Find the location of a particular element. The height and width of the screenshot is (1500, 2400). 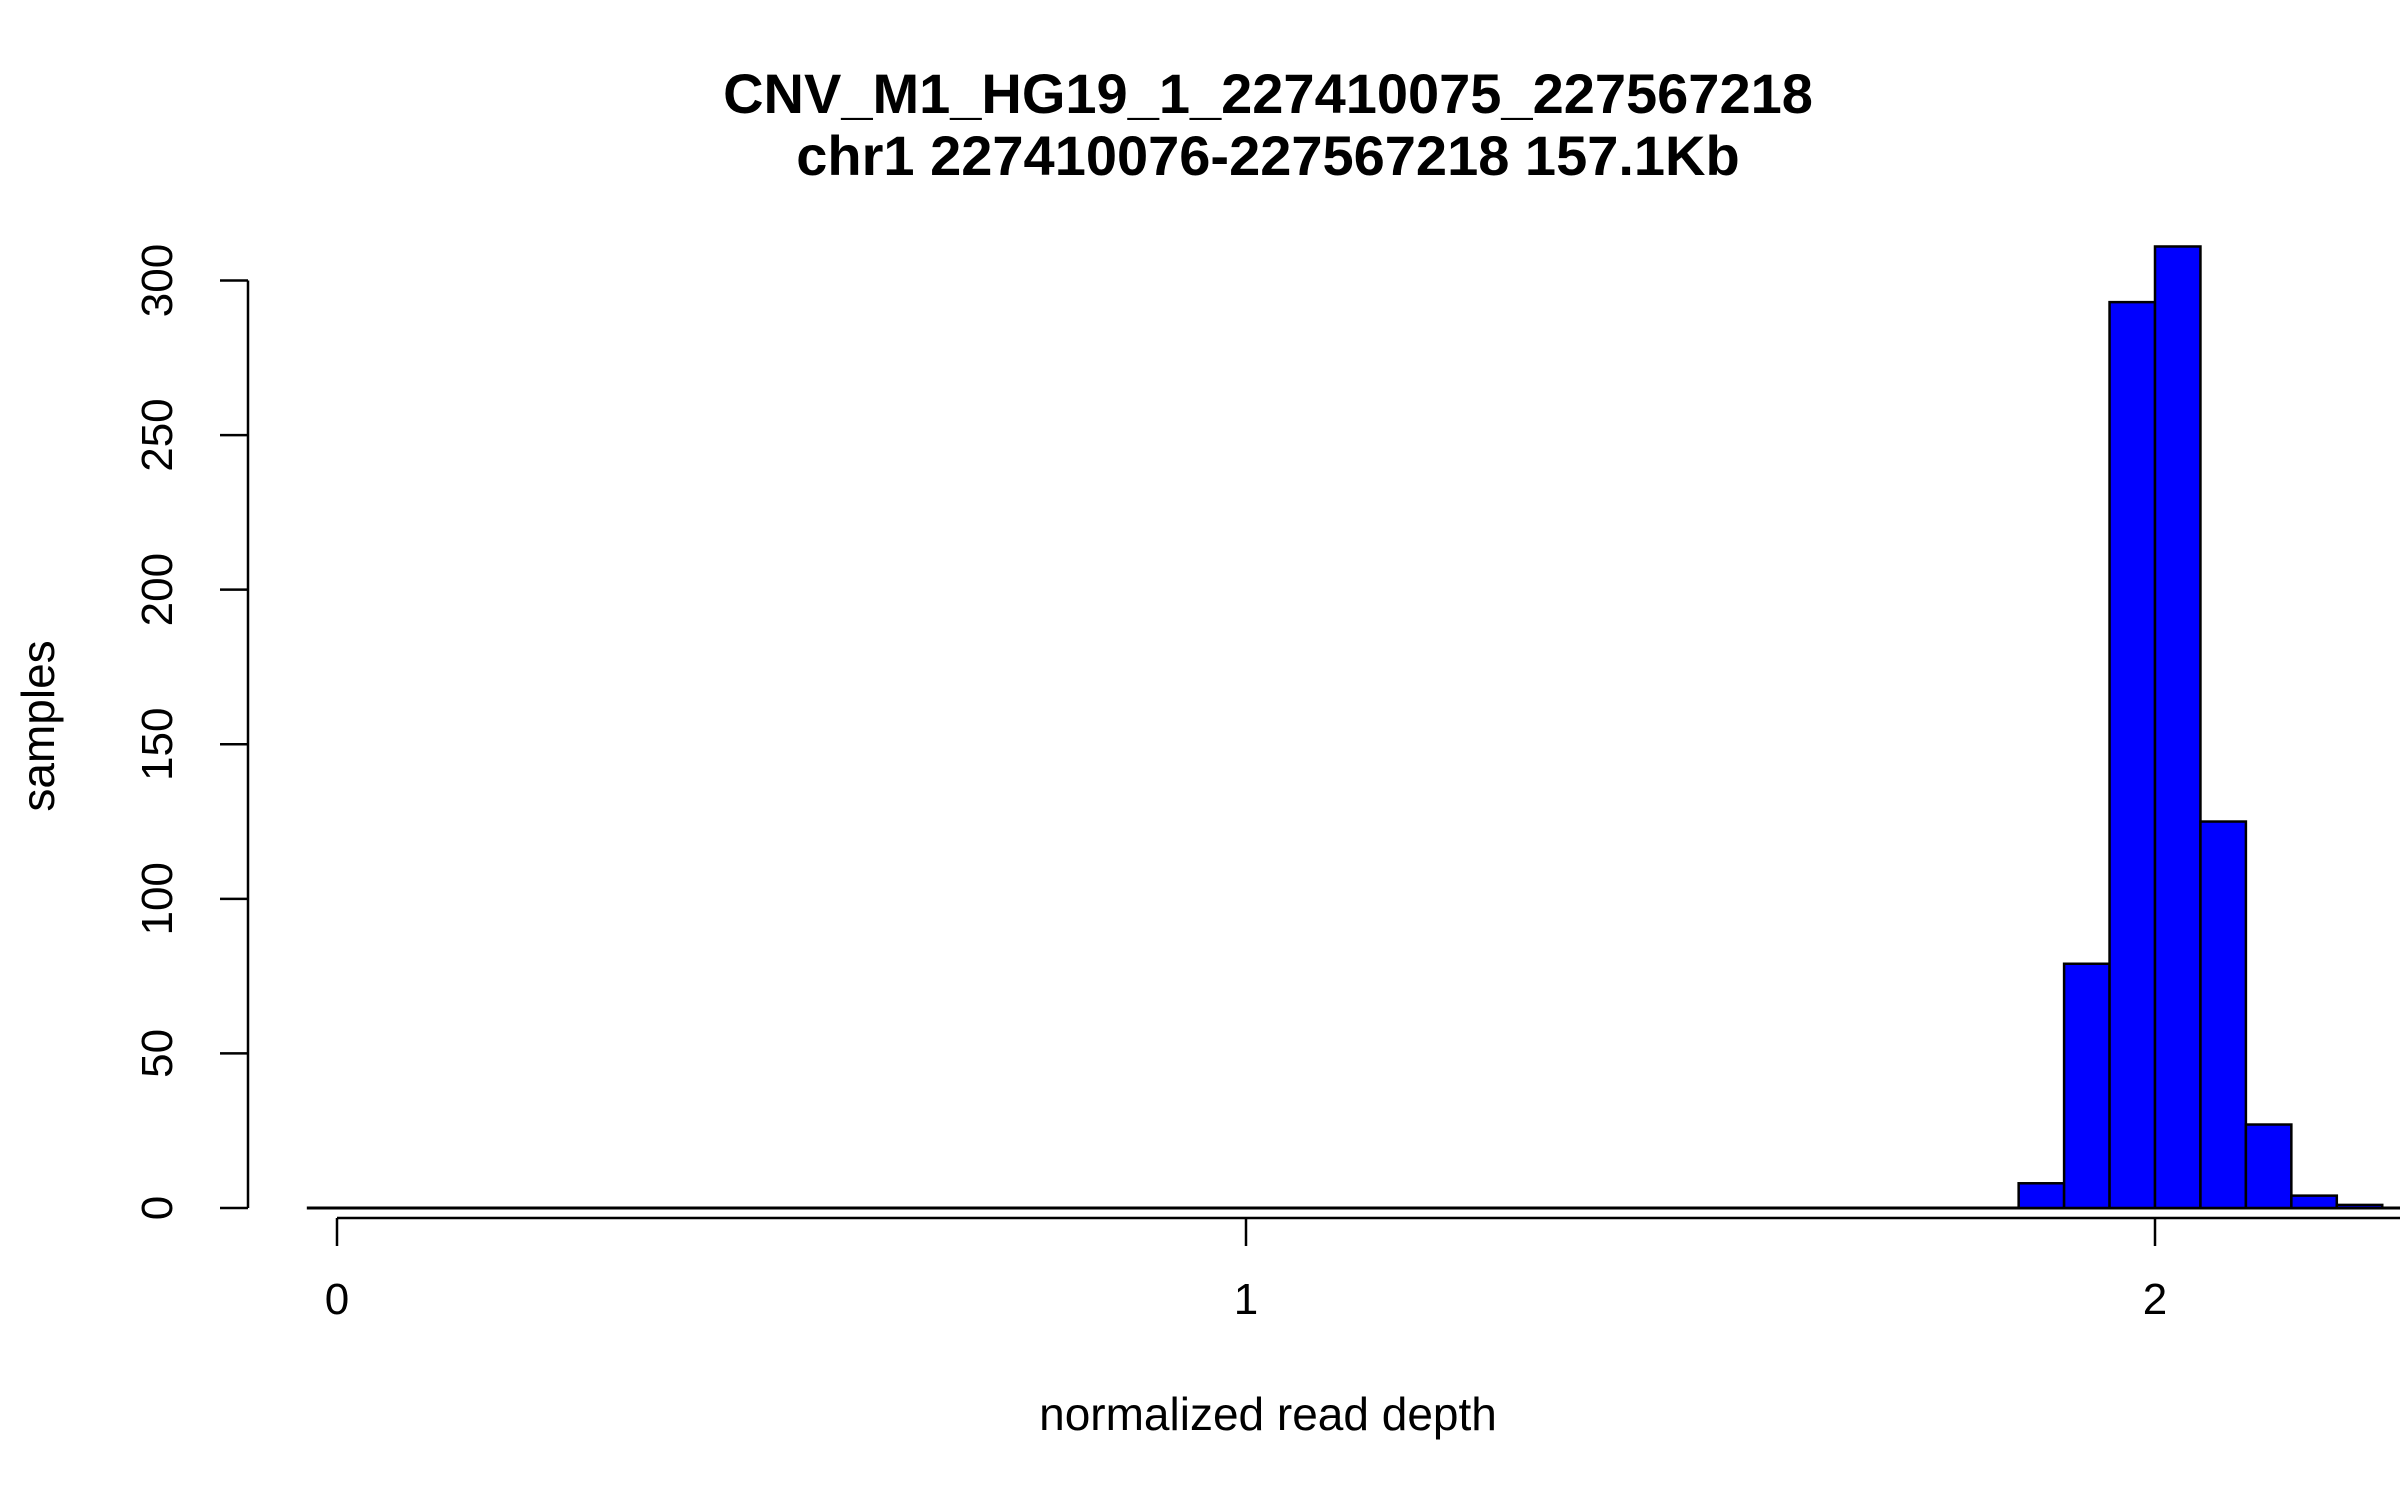

y-tick-label: 200 is located at coordinates (157, 589).